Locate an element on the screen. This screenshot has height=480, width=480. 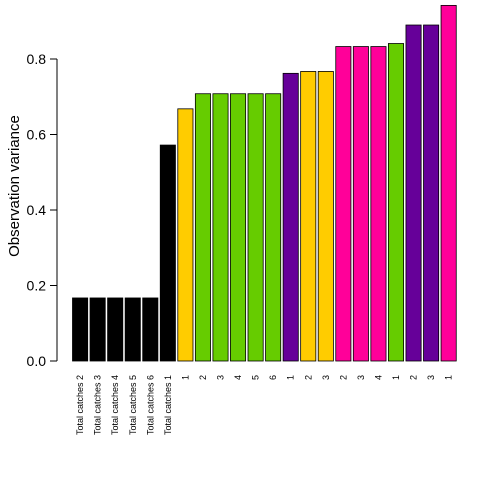
x-tick-label: Total catches 3 is located at coordinates (98, 405).